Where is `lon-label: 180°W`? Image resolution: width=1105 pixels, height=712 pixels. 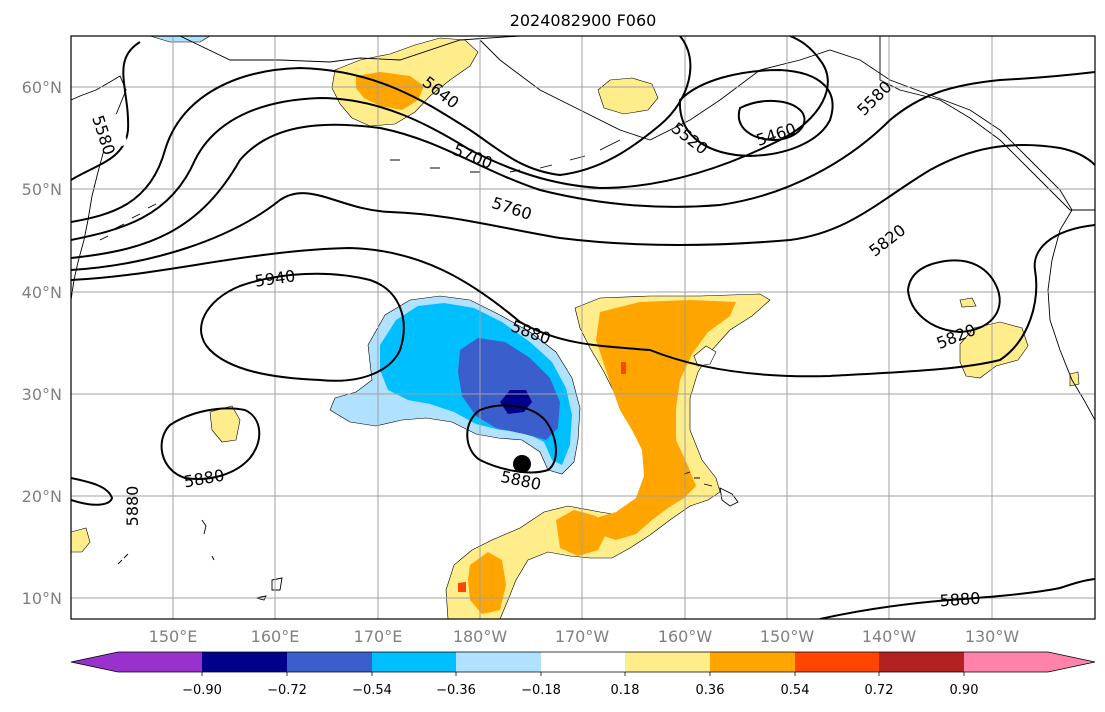
lon-label: 180°W is located at coordinates (480, 636).